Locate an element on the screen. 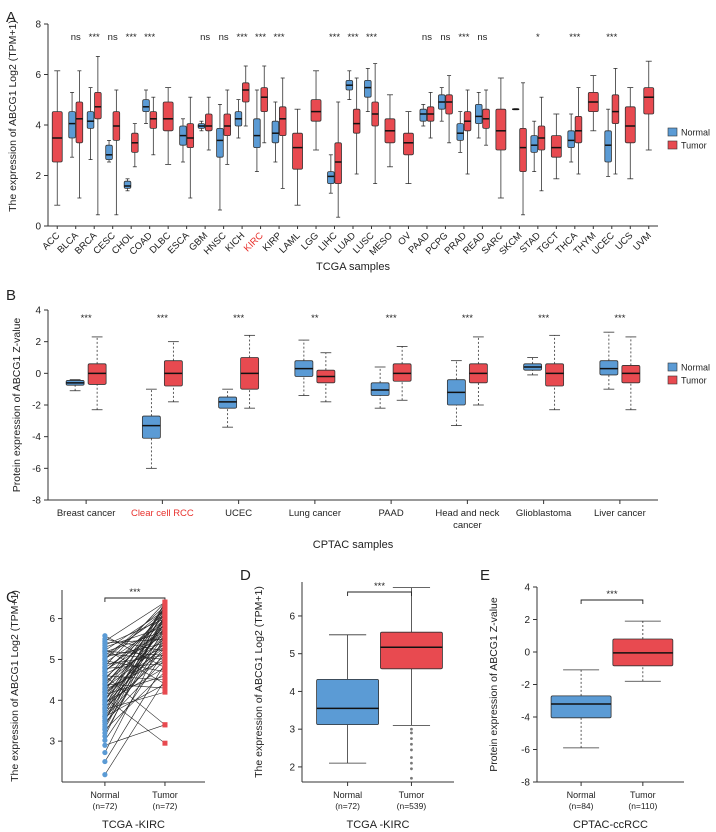 This screenshot has height=832, width=716. panel-a-y-title: The expression of ABCG1 Log2 (TPM+1) is located at coordinates (13, 116).